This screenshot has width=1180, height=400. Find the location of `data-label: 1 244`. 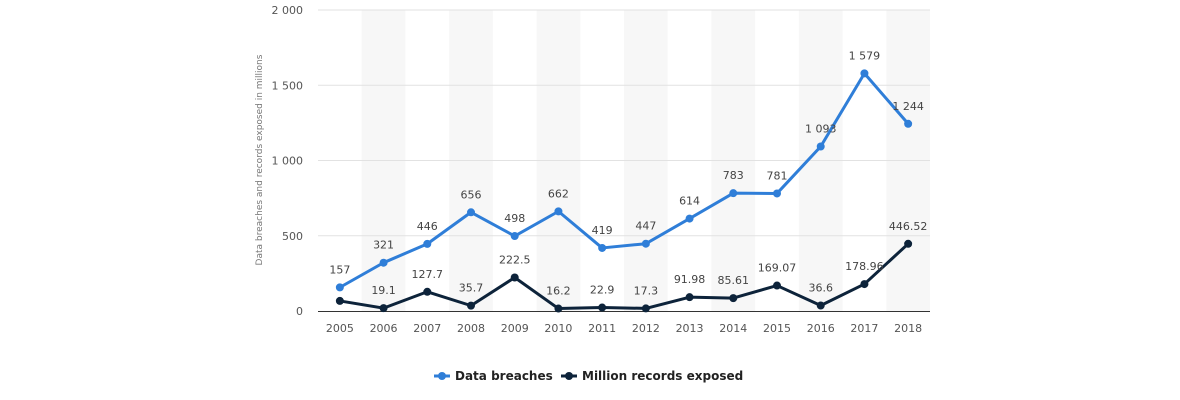

data-label: 1 244 is located at coordinates (908, 106).